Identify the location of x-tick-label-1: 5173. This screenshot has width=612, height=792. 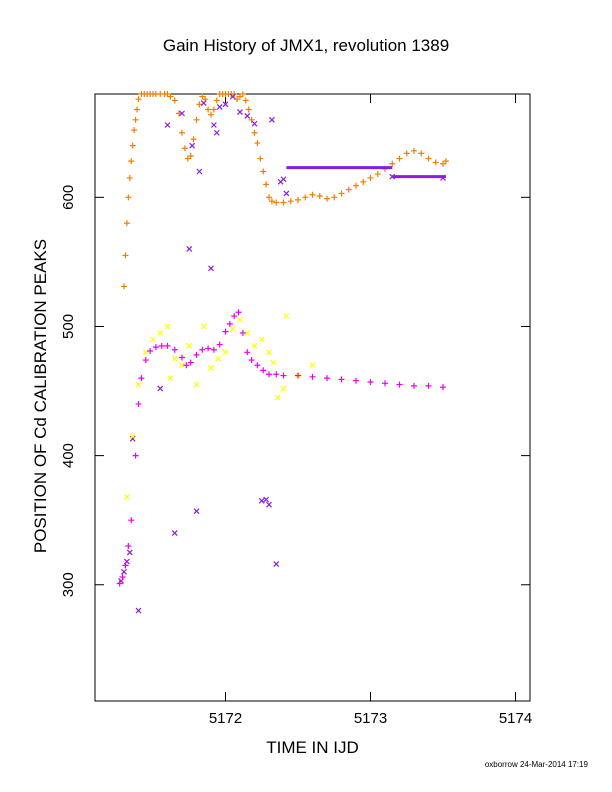
(370, 718).